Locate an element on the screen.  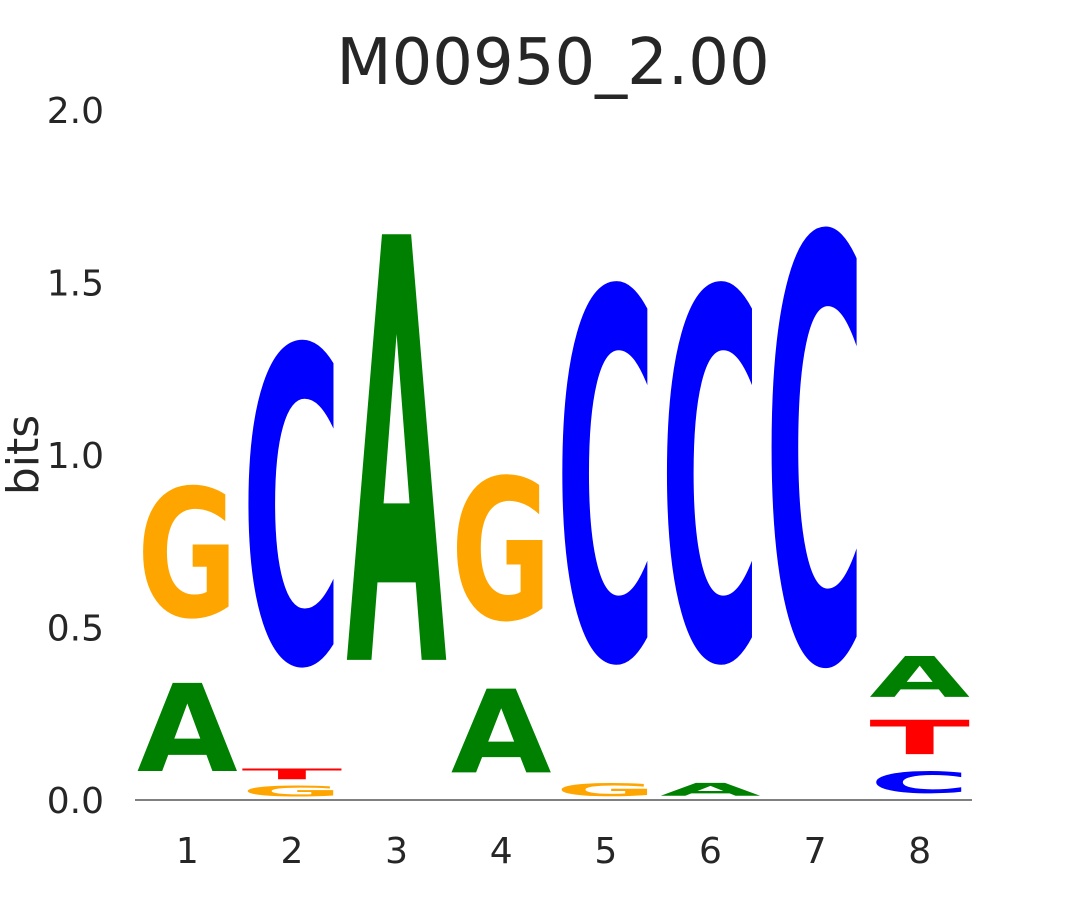
y-axis-label: bits is located at coordinates (24, 455).